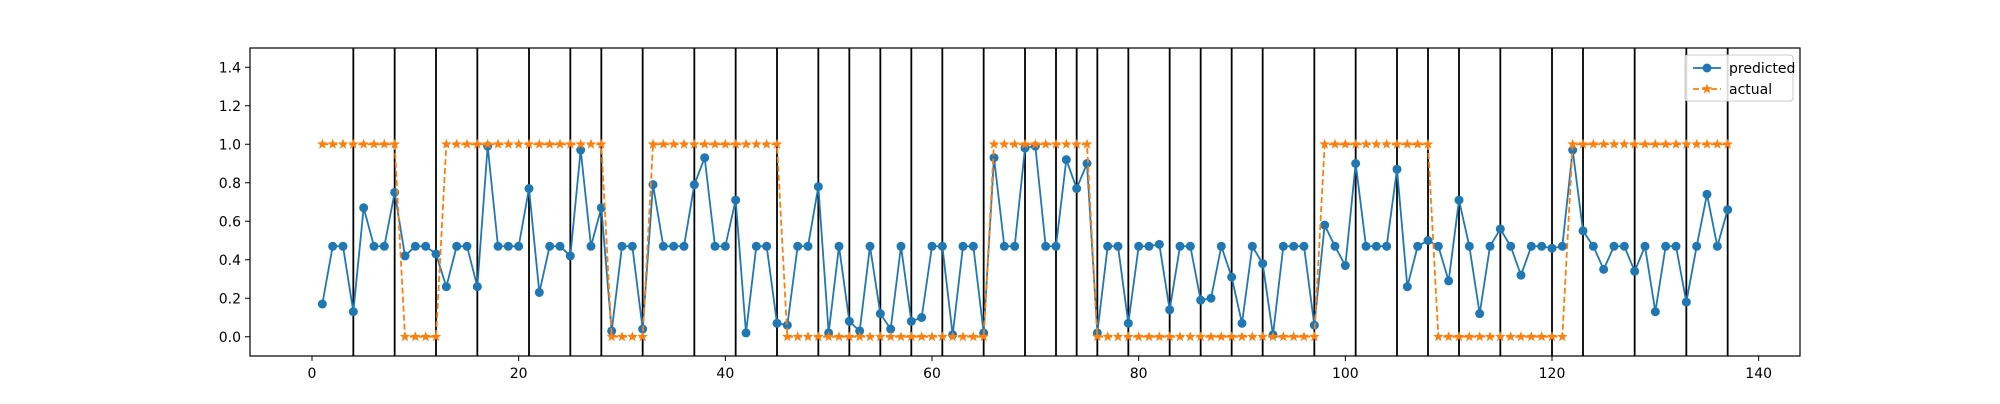  I want to click on legend-label-predicted: predicted, so click(1762, 69).